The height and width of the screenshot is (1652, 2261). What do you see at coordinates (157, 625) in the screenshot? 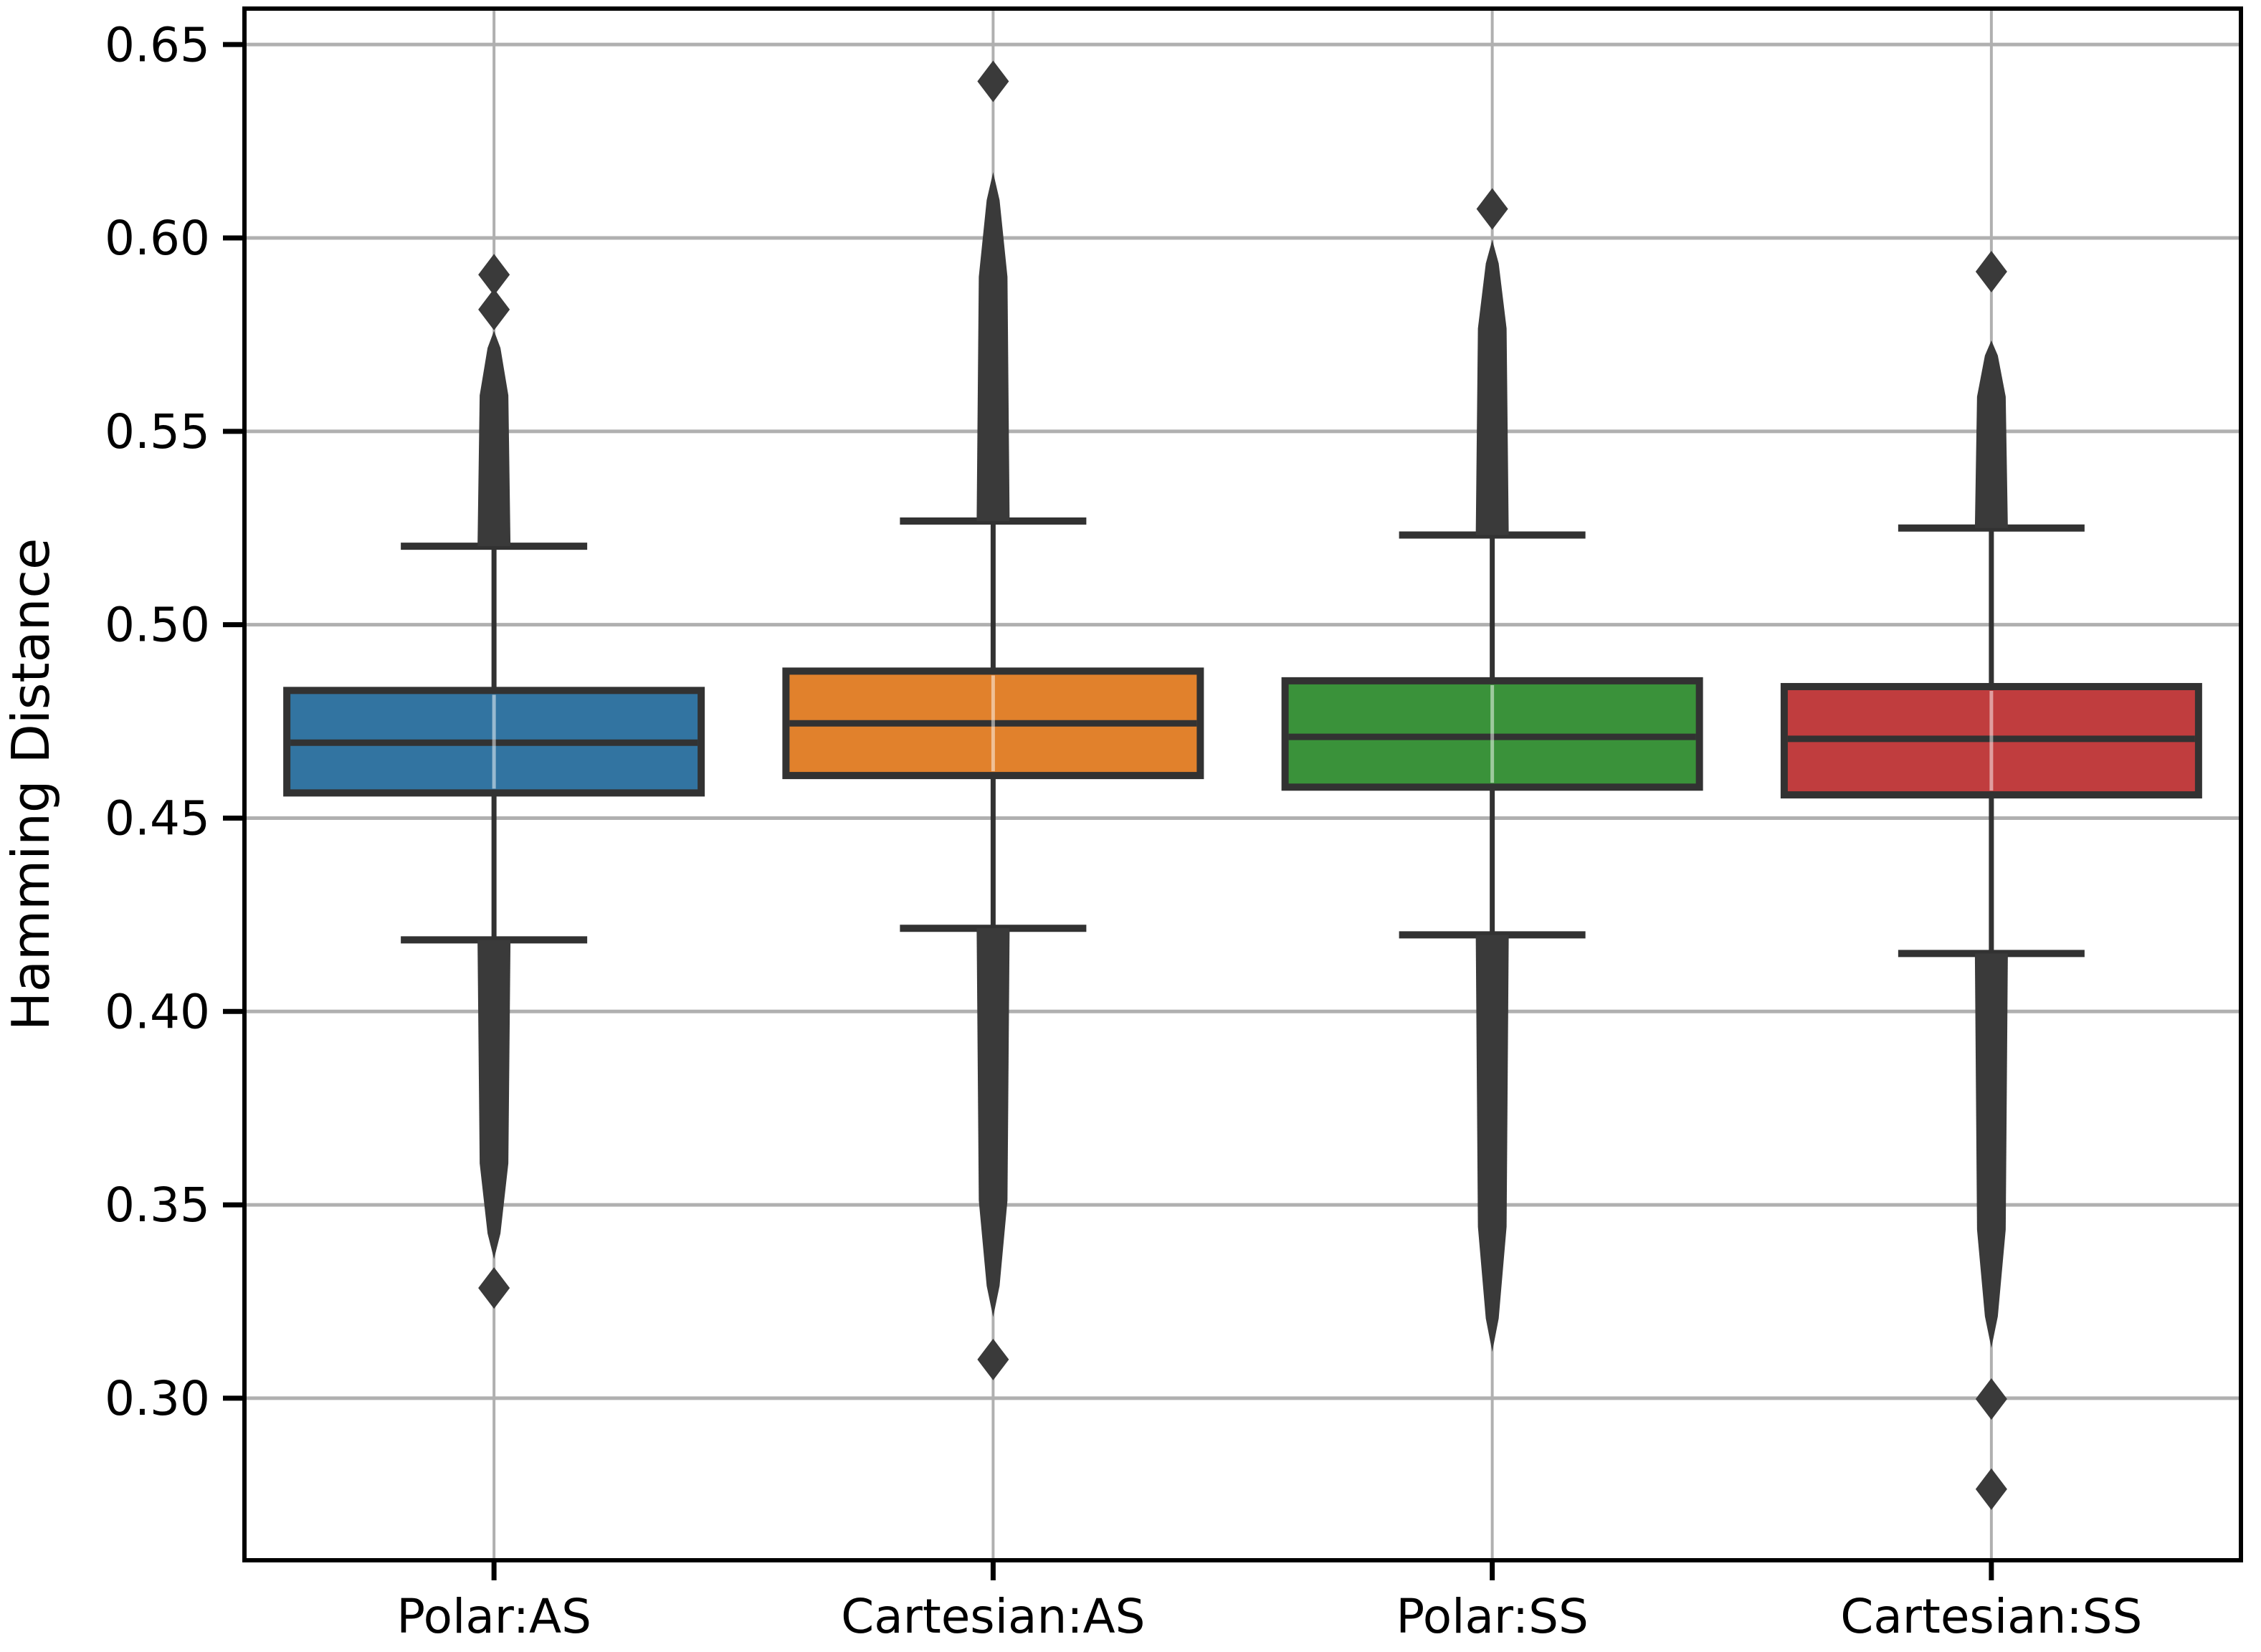
I see `y-tick-label: 0.50` at bounding box center [157, 625].